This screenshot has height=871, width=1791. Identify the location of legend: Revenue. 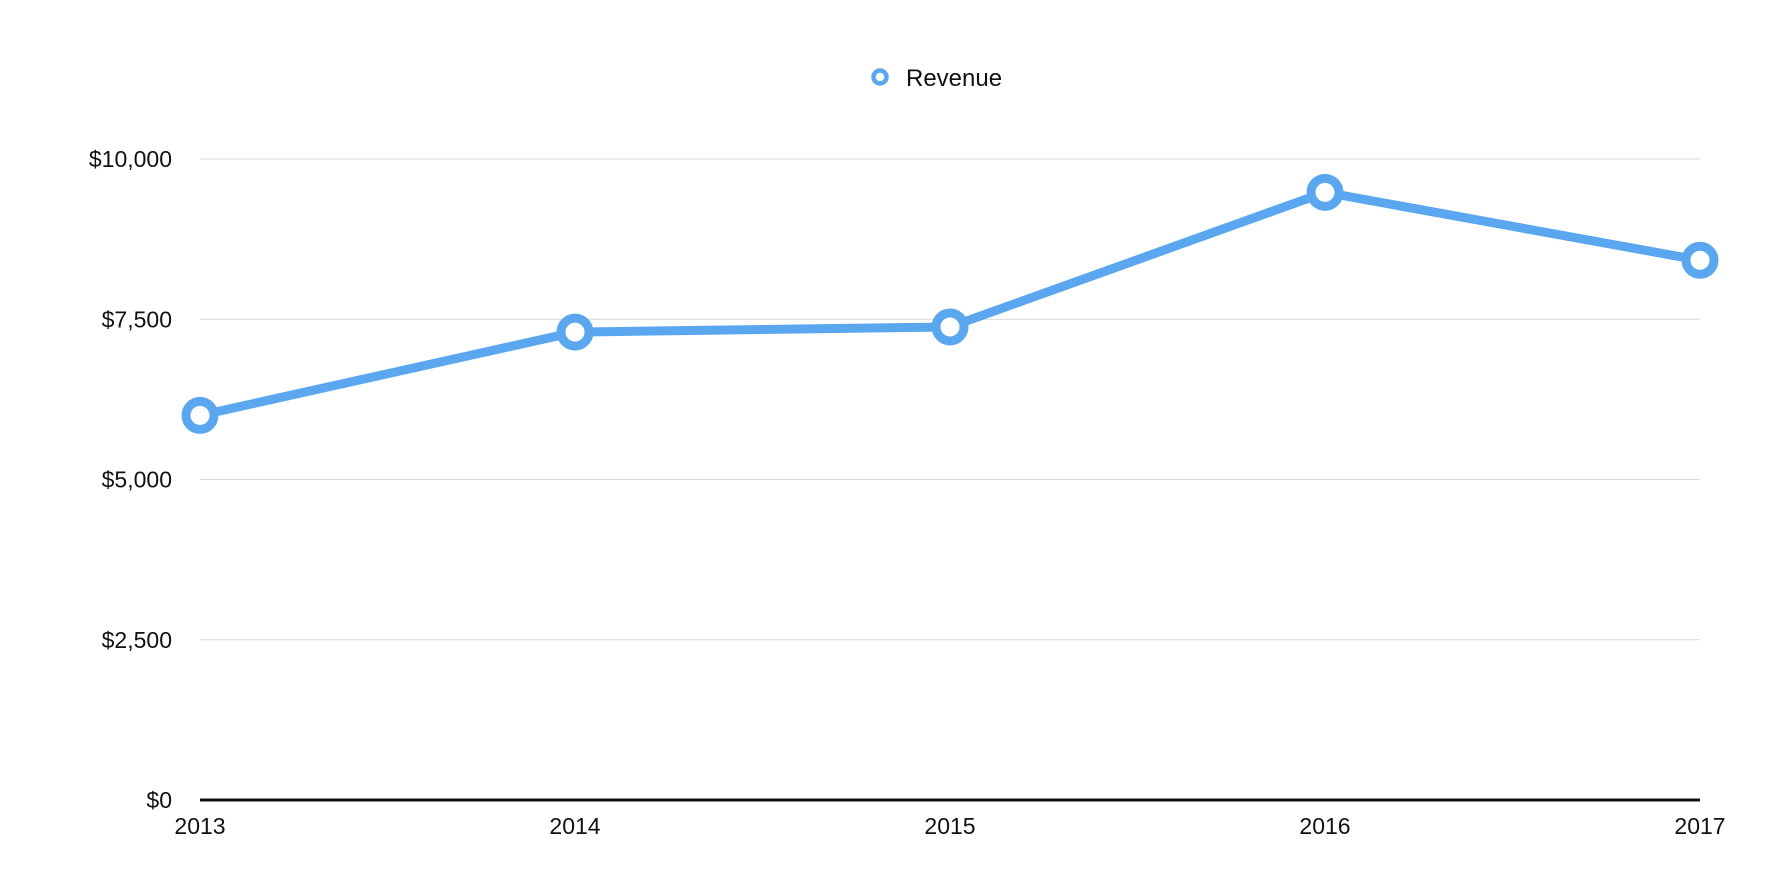
(936, 78).